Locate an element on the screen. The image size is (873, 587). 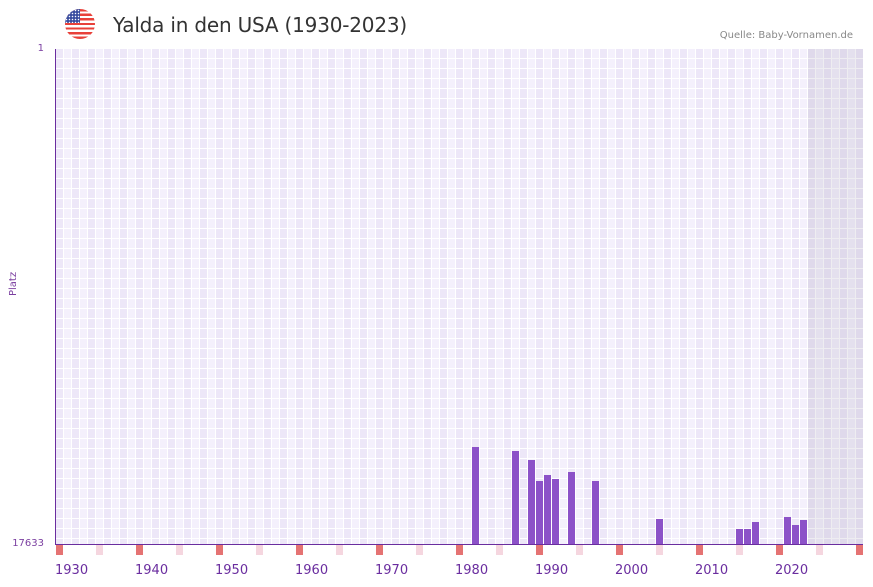
x-tick-label: 2000 is located at coordinates (632, 570).